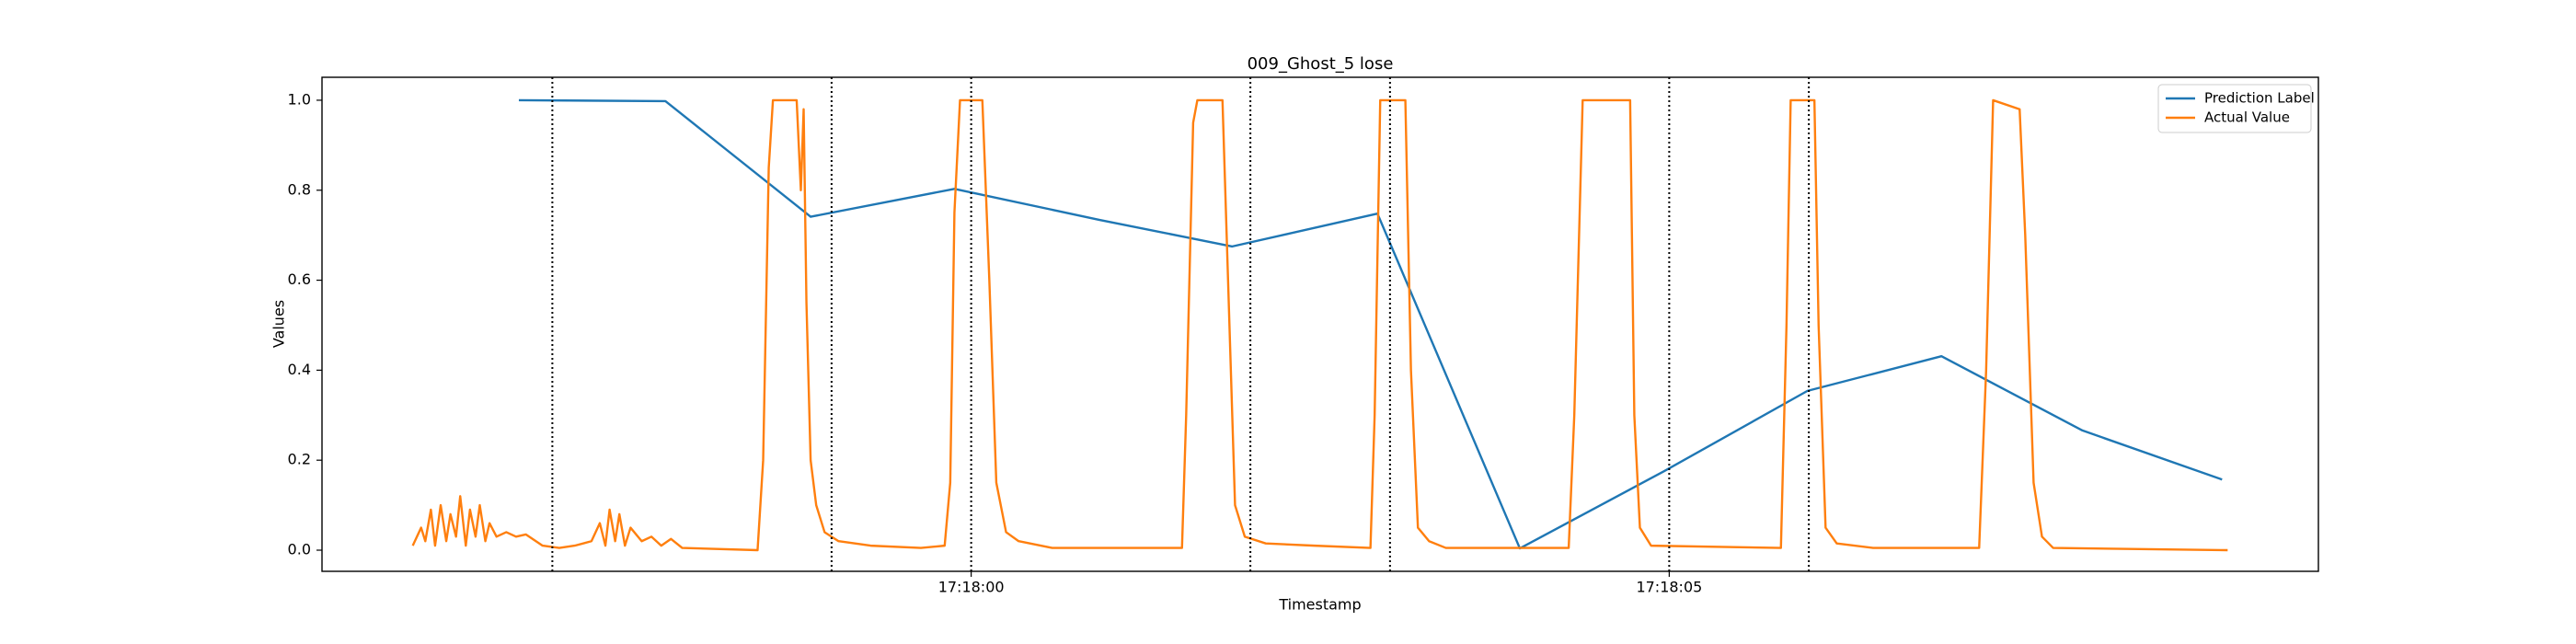 This screenshot has width=2576, height=644. Describe the element at coordinates (2234, 108) in the screenshot. I see `legend-box` at that location.